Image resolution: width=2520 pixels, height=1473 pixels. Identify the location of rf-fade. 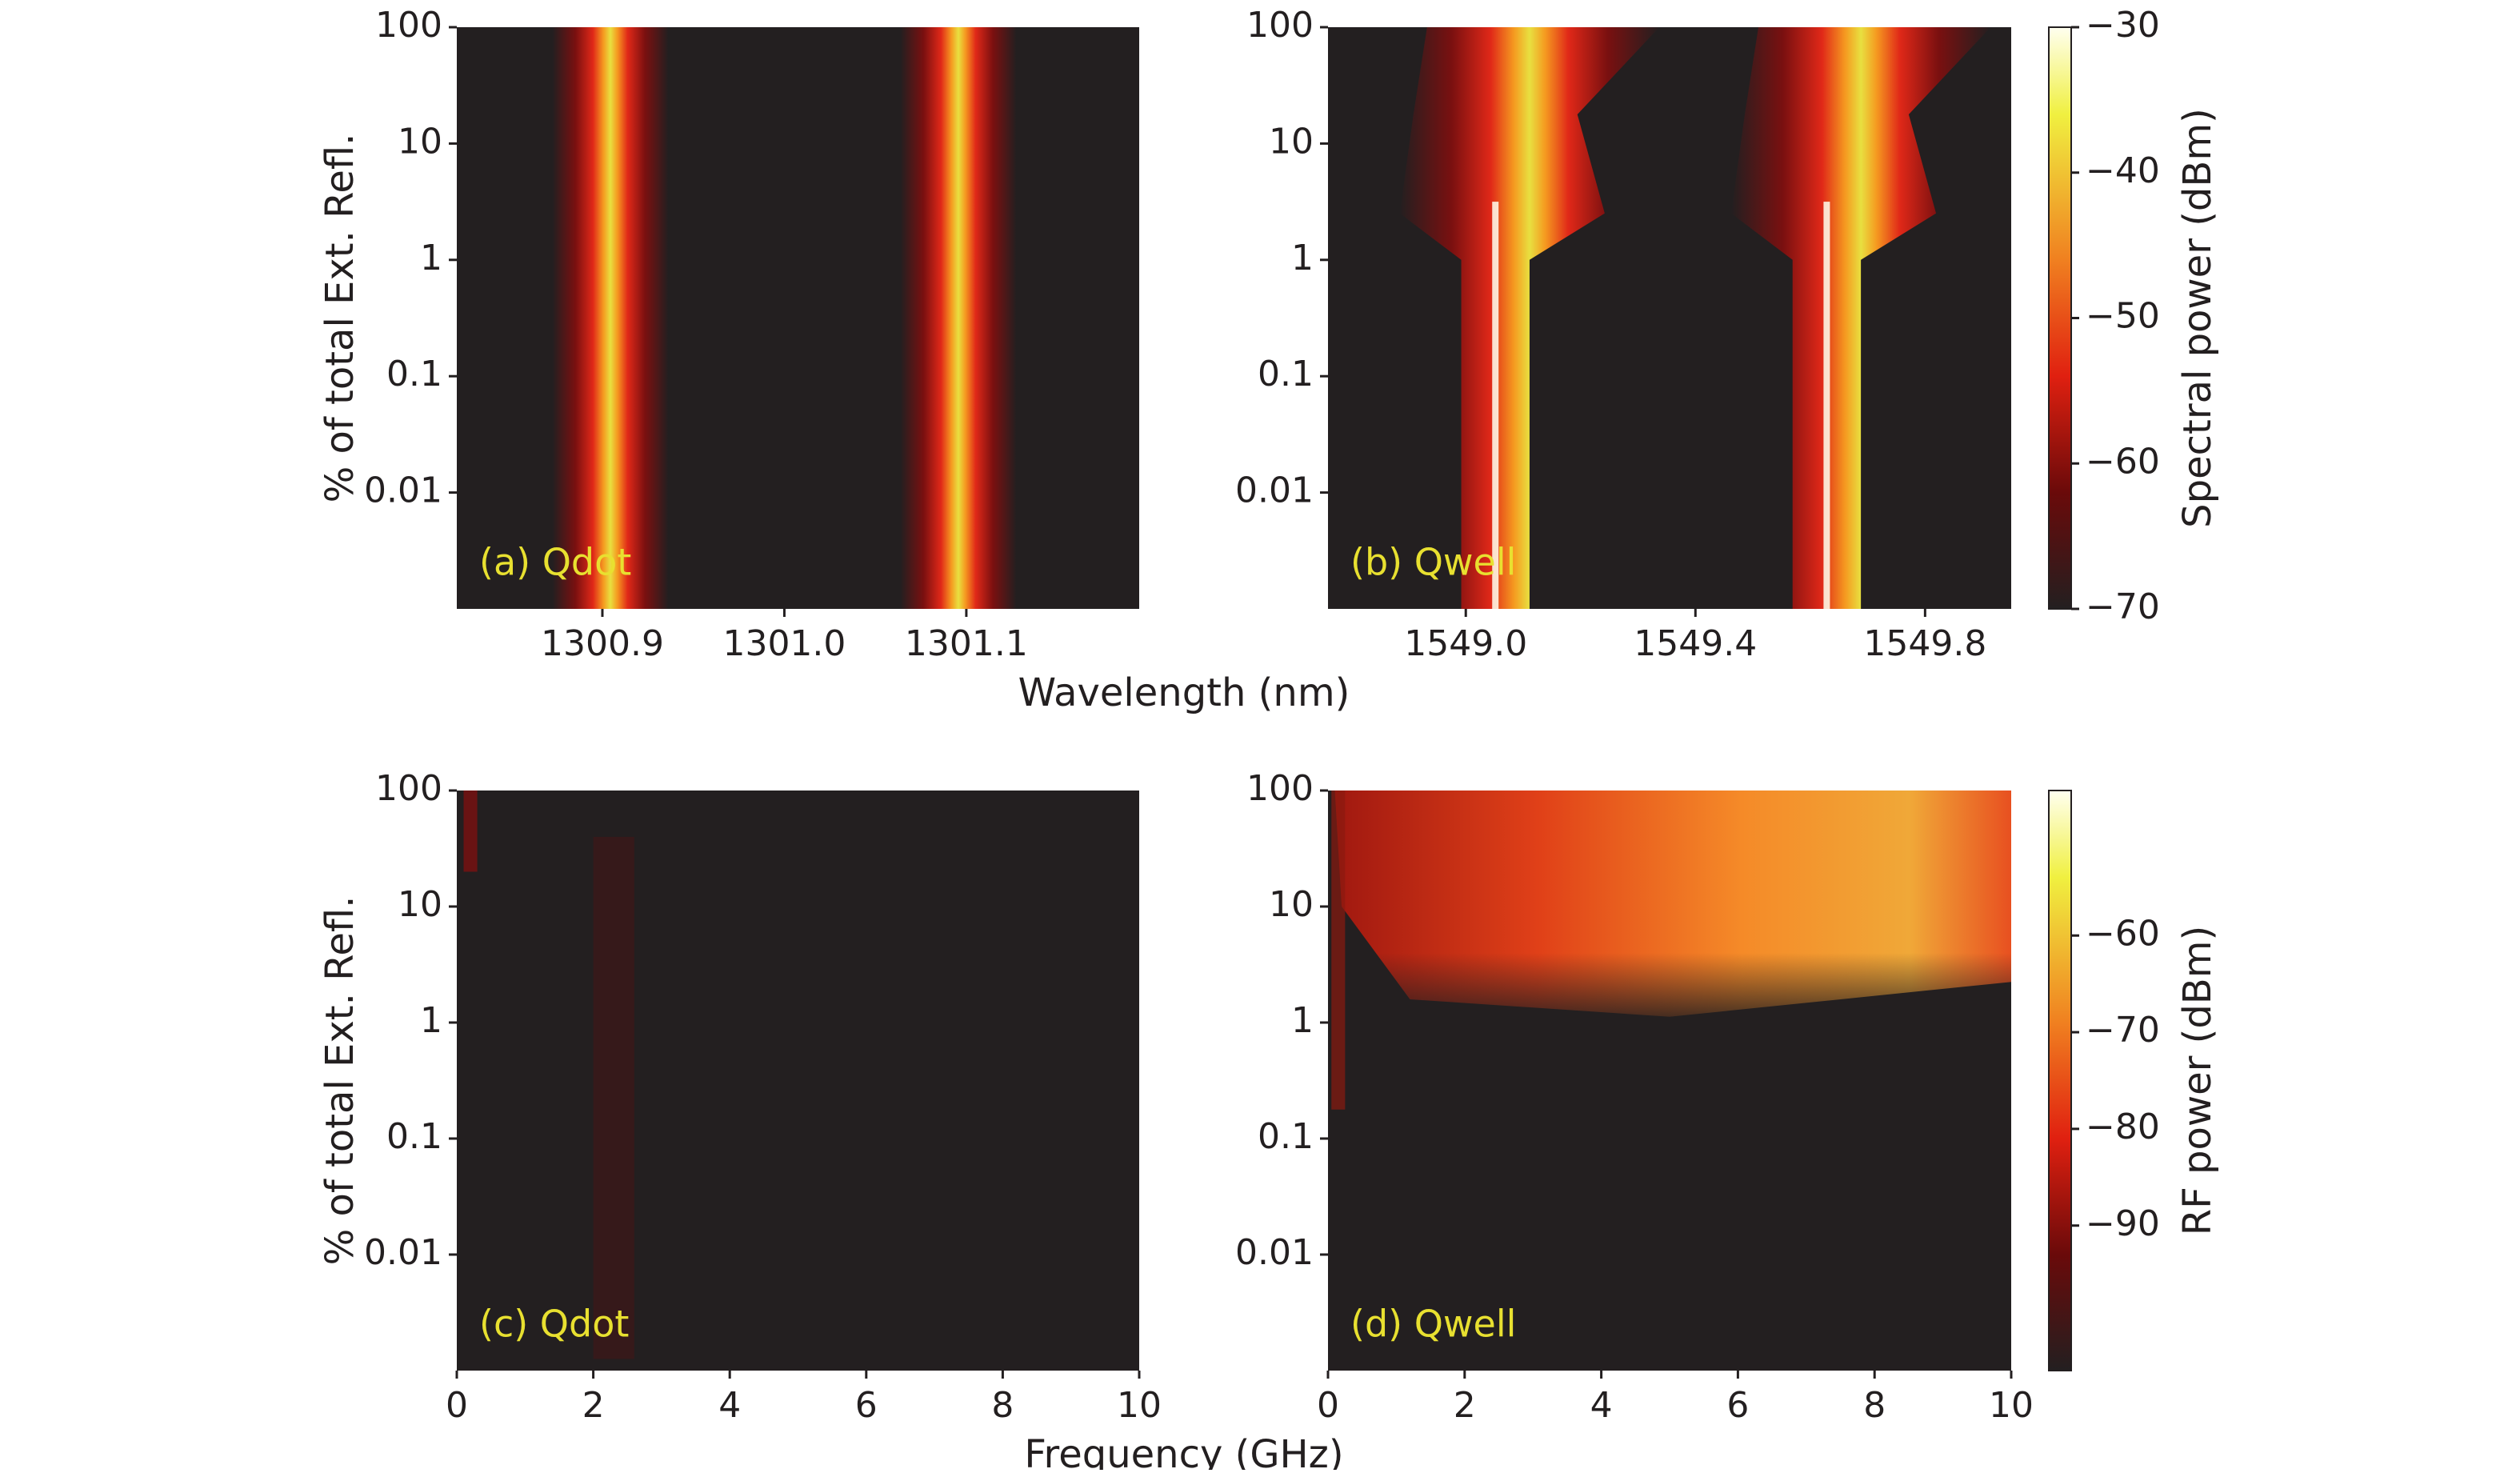
(1669, 907).